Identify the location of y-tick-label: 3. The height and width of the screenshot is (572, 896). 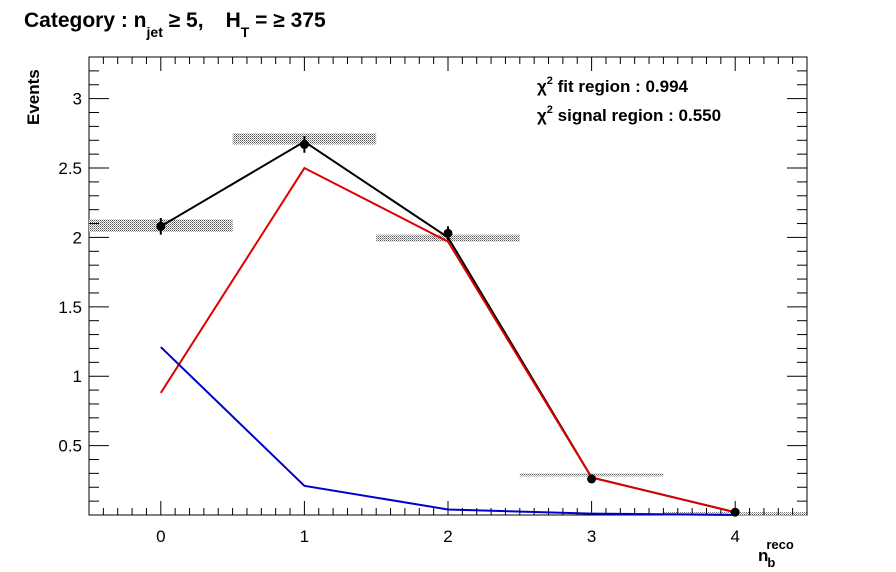
(77, 99).